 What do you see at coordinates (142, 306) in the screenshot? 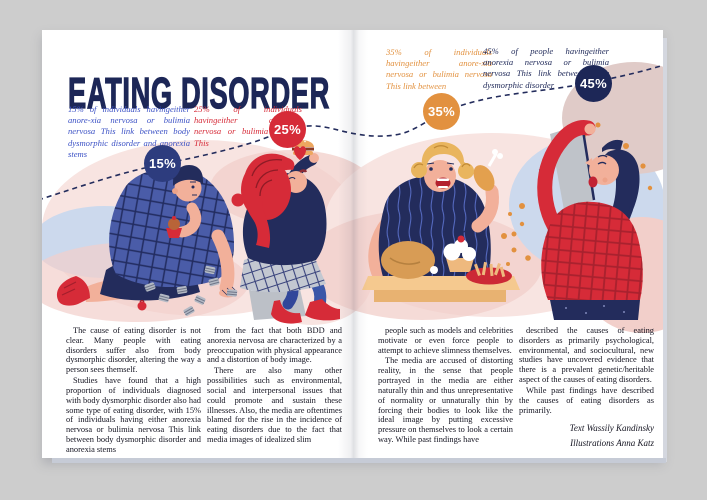
I see `candy-icon` at bounding box center [142, 306].